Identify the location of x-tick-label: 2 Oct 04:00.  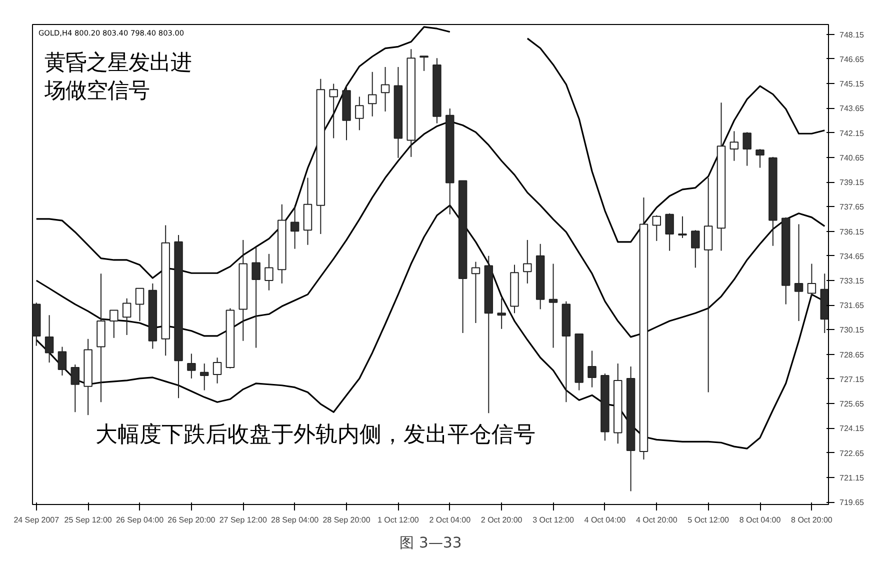
(450, 520).